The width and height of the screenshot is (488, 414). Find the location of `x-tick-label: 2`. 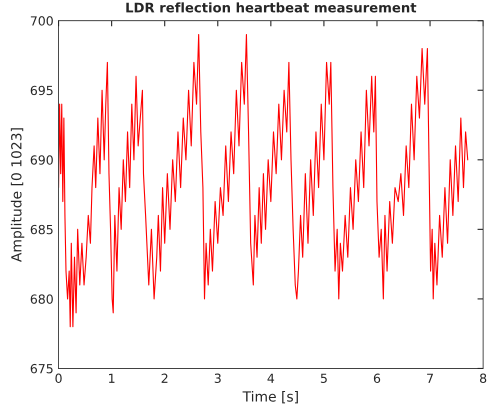

x-tick-label: 2 is located at coordinates (165, 378).